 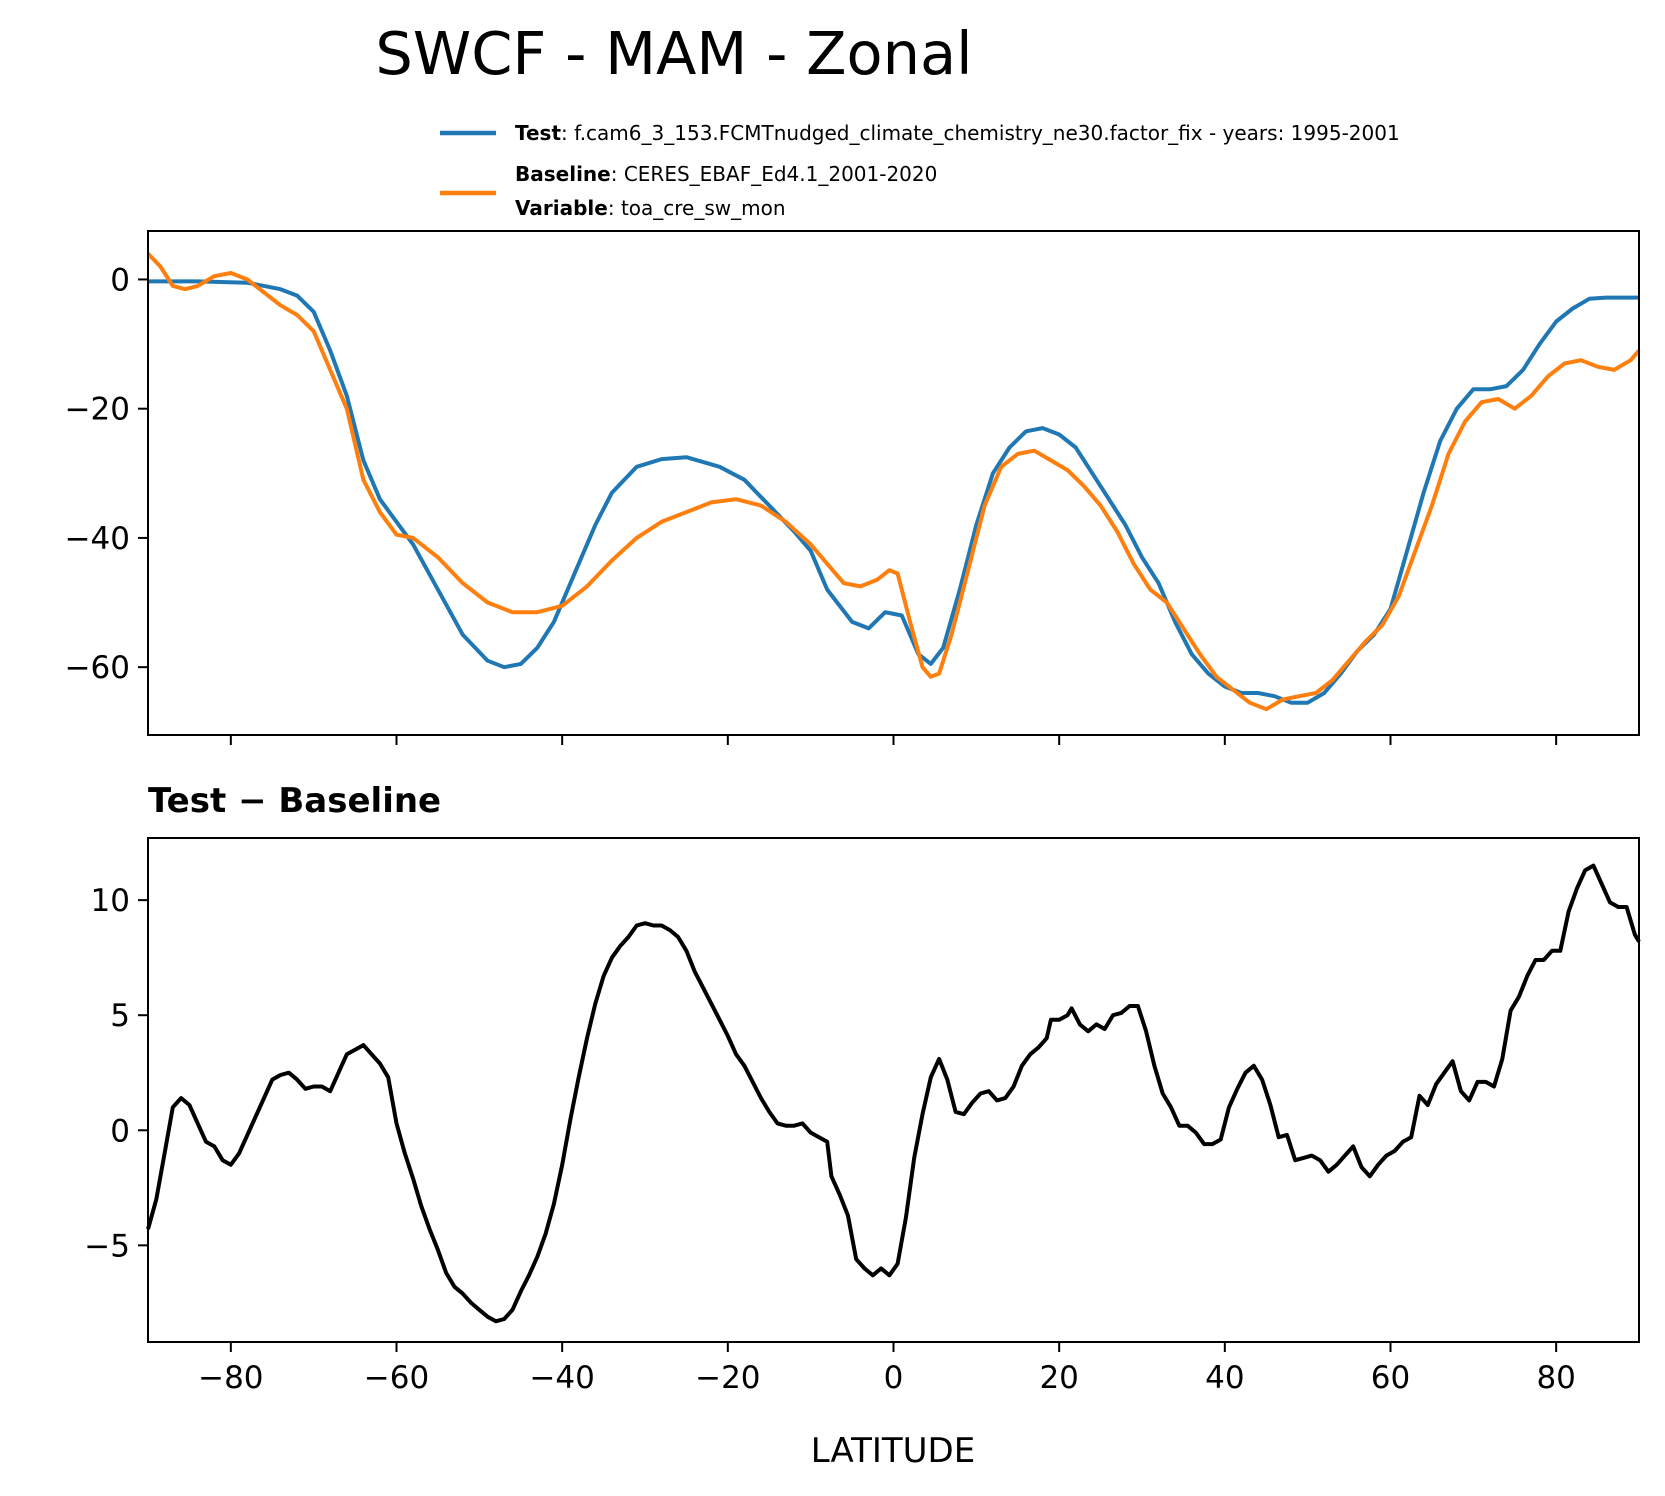 I want to click on y-tick-label: −40, so click(x=97, y=539).